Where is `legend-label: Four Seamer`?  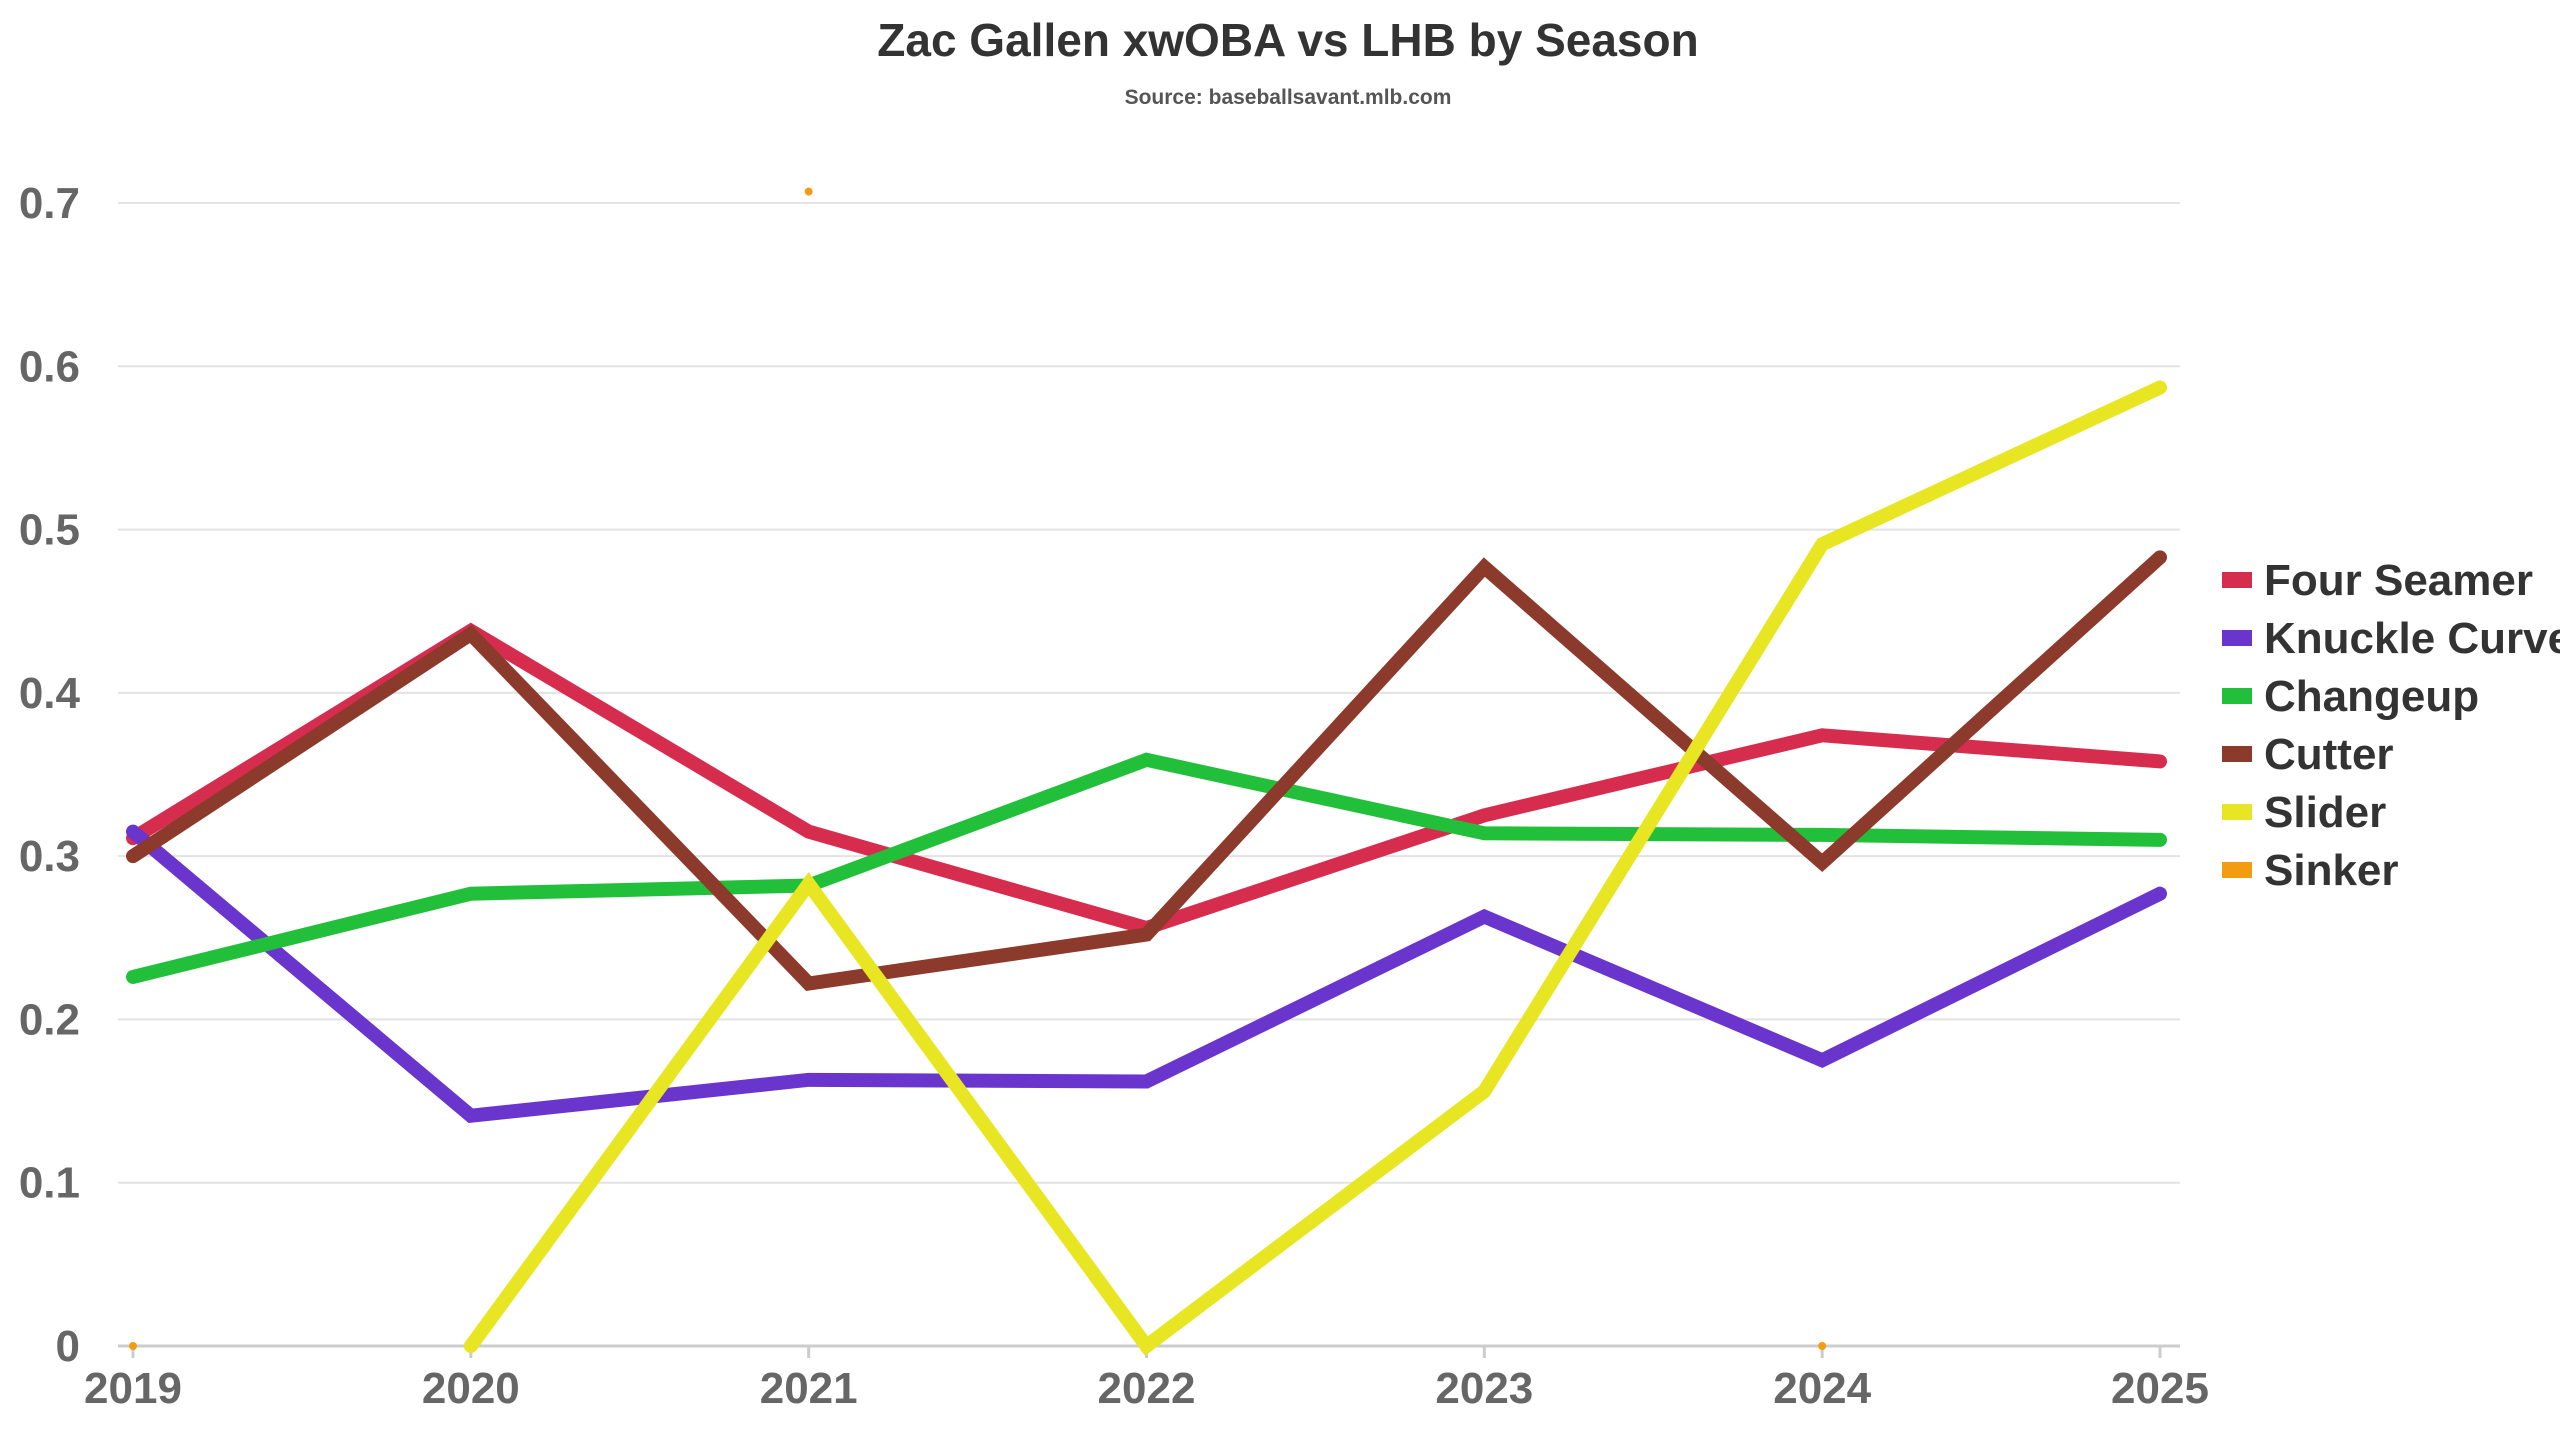
legend-label: Four Seamer is located at coordinates (2398, 580).